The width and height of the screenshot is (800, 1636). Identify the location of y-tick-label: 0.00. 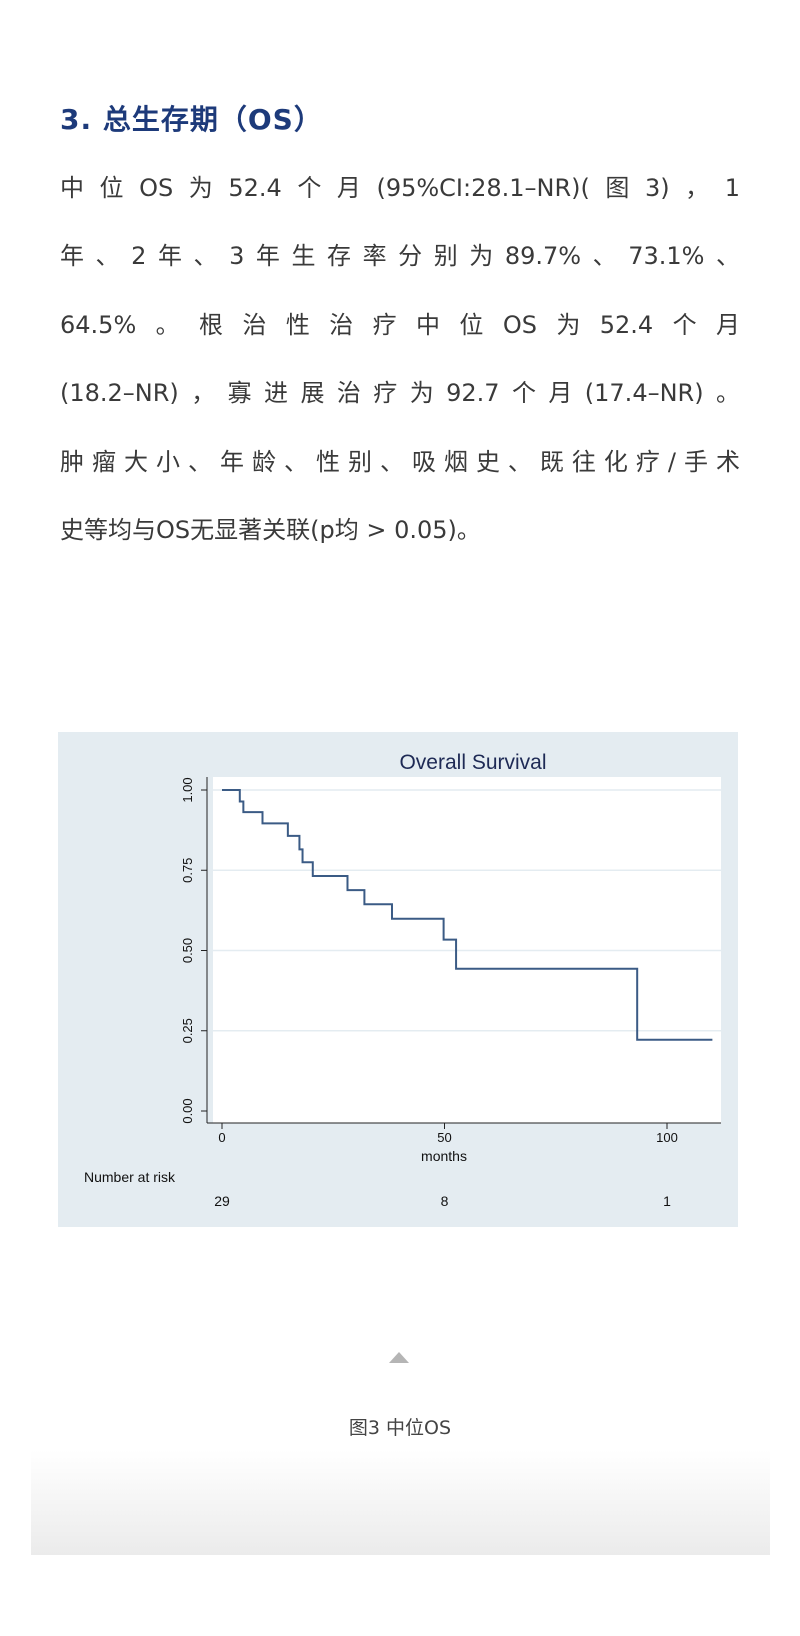
(187, 1110).